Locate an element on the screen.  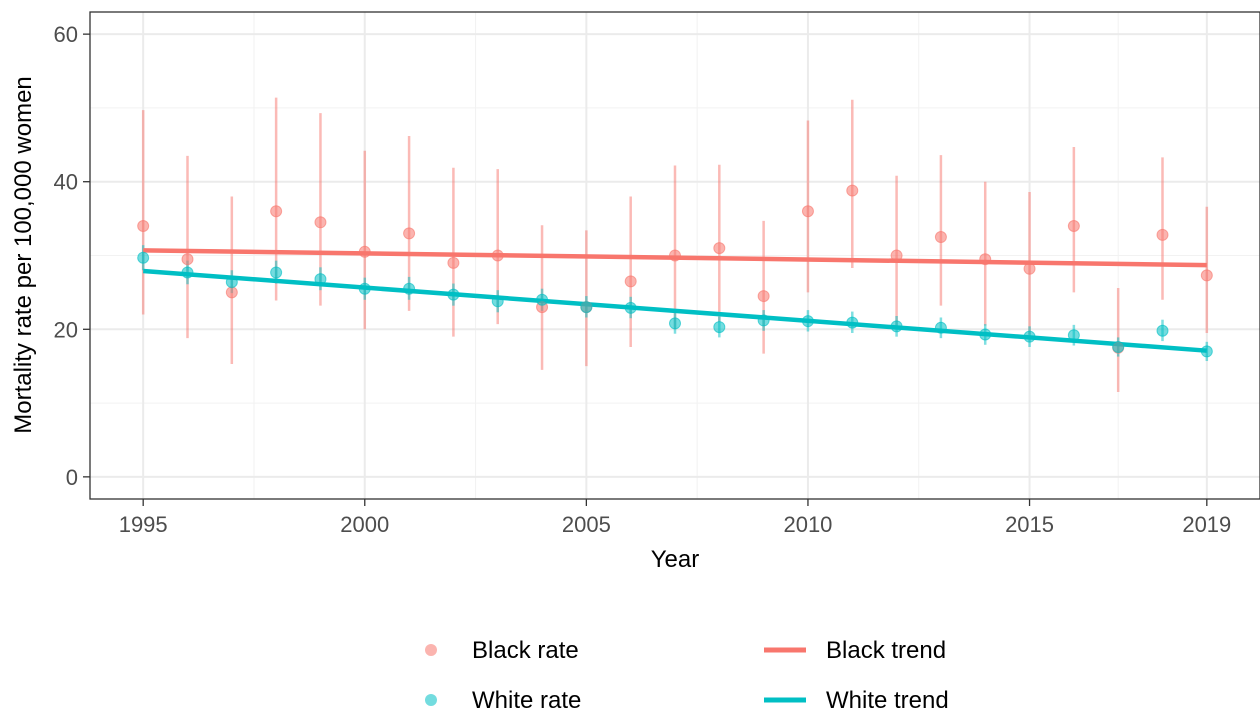
y-axis-title: Mortality rate per 100,000 women is located at coordinates (23, 255).